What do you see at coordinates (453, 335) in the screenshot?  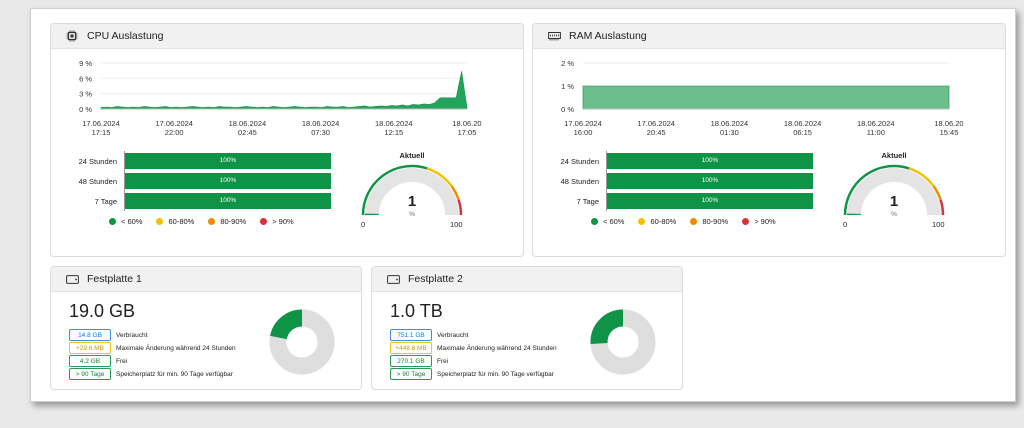 I see `used-label: Verbraucht` at bounding box center [453, 335].